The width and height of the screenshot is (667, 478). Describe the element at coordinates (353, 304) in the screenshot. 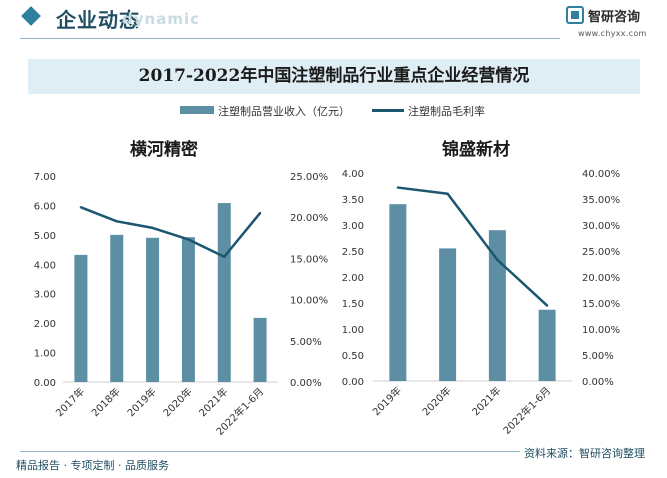

I see `y-tick-label: 1.50` at that location.